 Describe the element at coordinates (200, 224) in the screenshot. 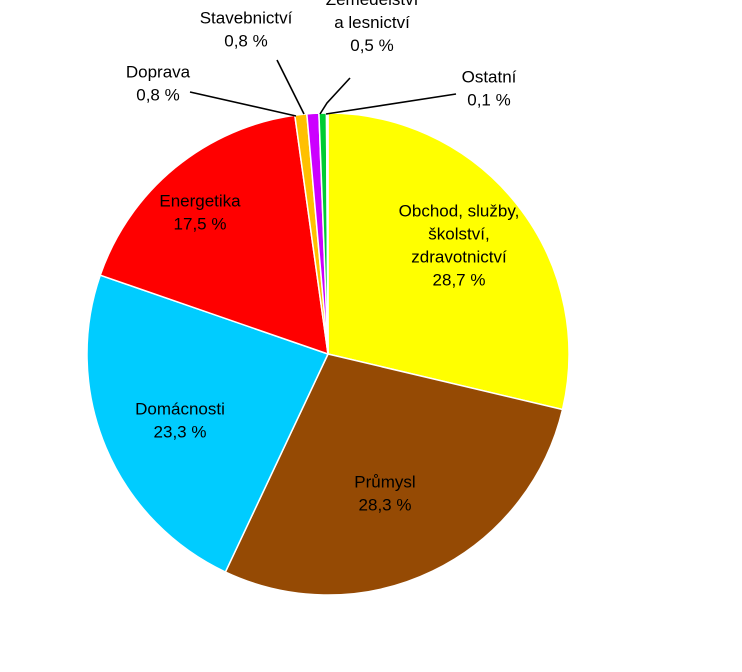

I see `slice-value-3: 17,5 %` at that location.